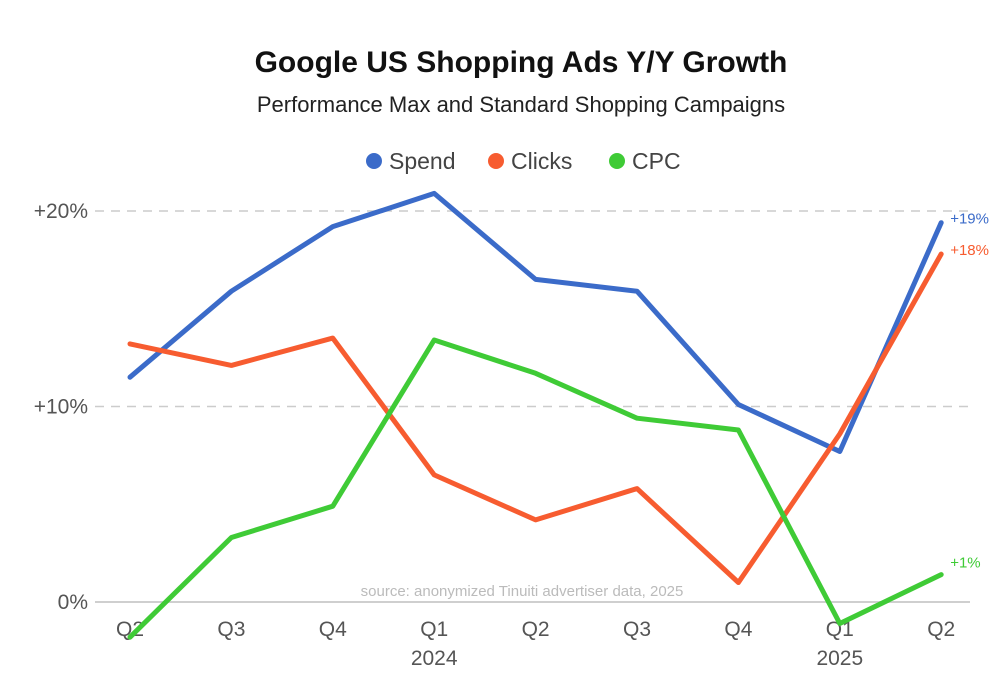 The height and width of the screenshot is (691, 1000). I want to click on legend-item-clicks: Clicks, so click(530, 161).